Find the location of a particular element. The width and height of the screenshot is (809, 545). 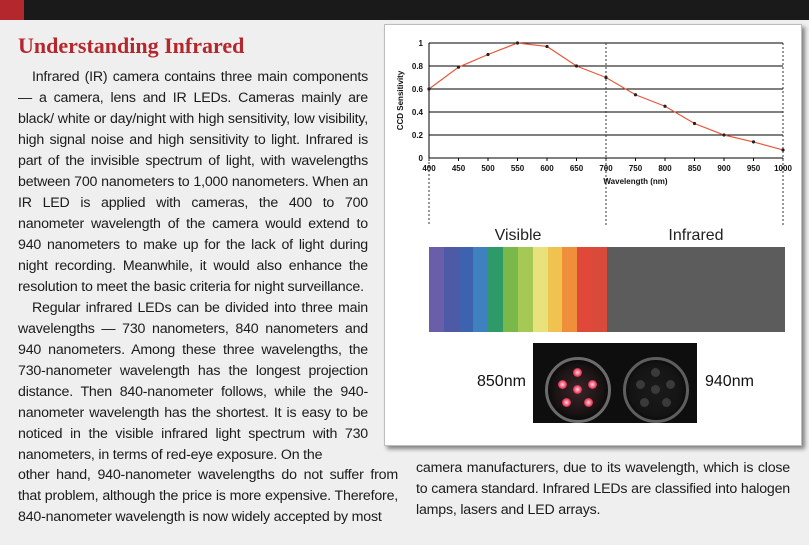

x-tick-label: 400 is located at coordinates (429, 168).